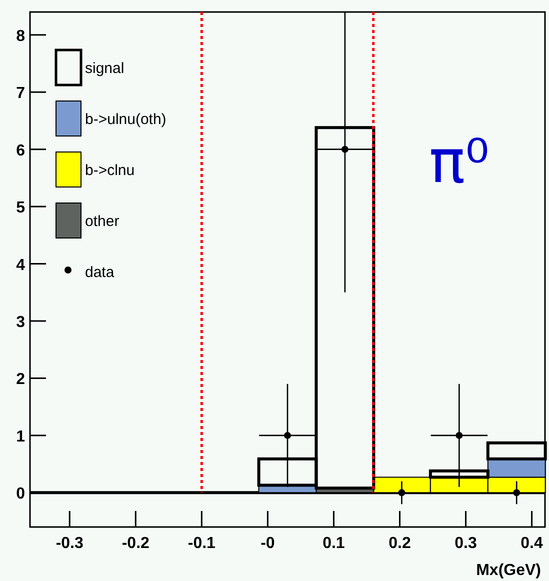  Describe the element at coordinates (136, 543) in the screenshot. I see `x-tick-label: -0.2` at that location.